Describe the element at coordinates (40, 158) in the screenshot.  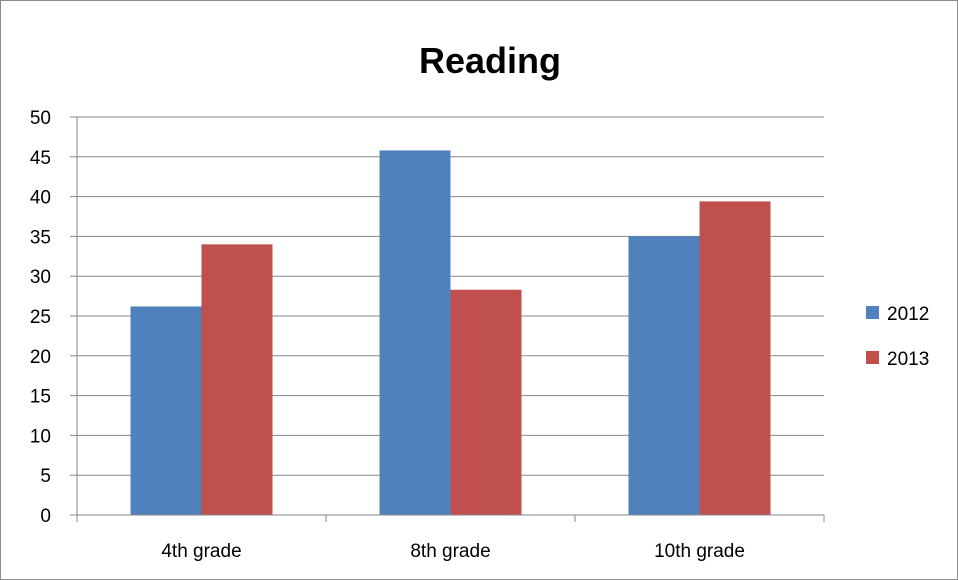
I see `y-tick-label: 45` at that location.